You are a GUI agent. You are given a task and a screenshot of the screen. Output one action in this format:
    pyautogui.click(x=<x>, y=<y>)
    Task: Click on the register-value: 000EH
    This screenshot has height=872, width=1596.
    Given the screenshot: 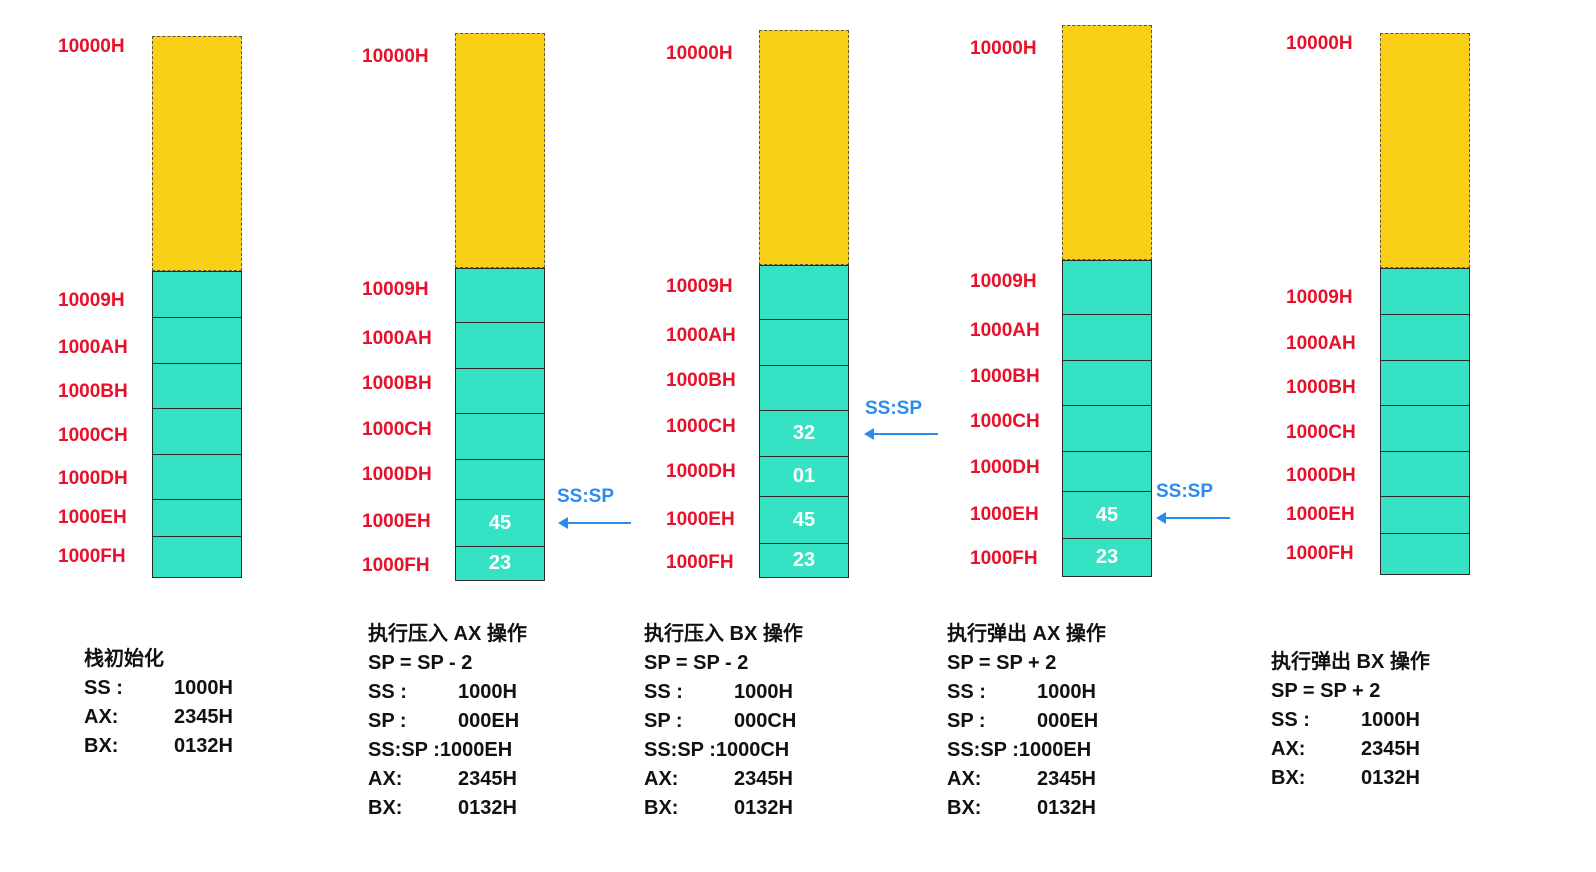 What is the action you would take?
    pyautogui.click(x=1068, y=721)
    